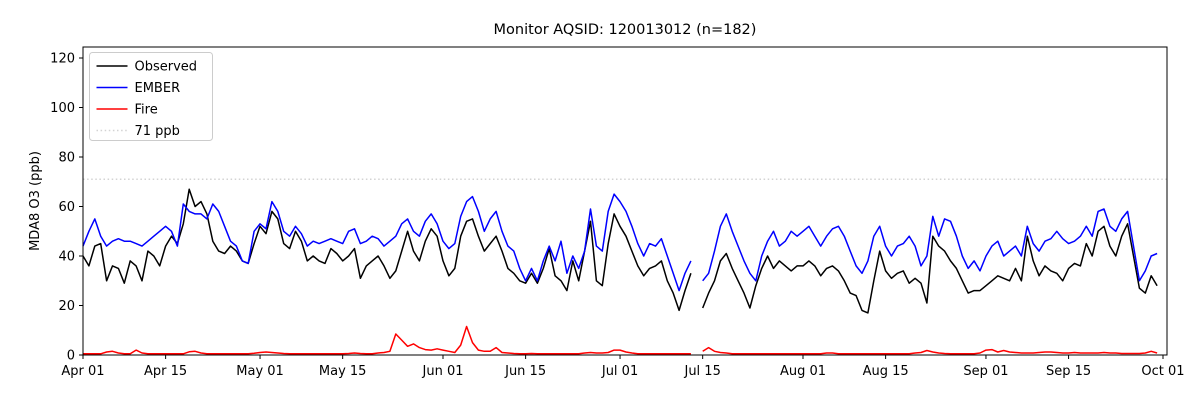  What do you see at coordinates (158, 88) in the screenshot?
I see `legend-label-ember: EMBER` at bounding box center [158, 88].